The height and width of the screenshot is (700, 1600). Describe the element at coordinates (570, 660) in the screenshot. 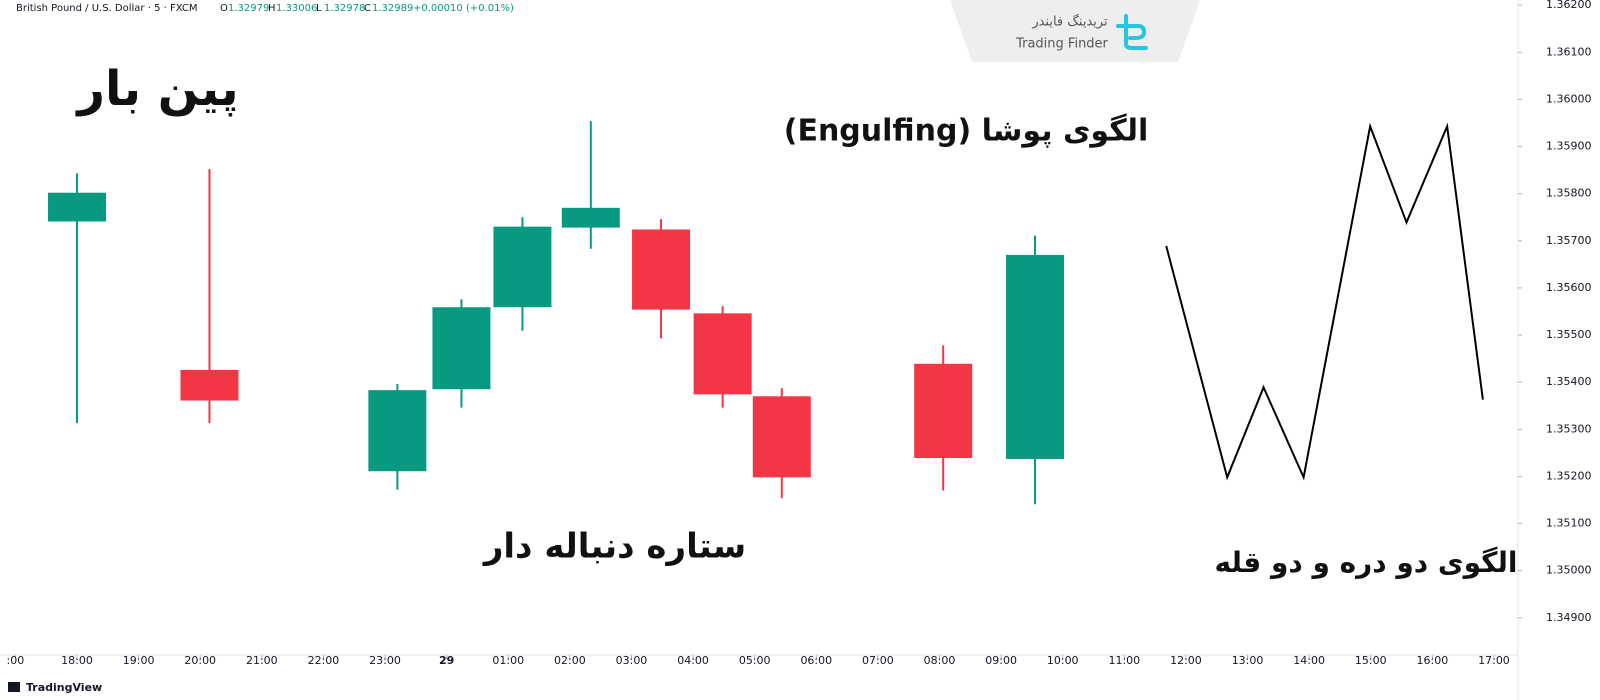

I see `x-tick-label: 02:00` at that location.